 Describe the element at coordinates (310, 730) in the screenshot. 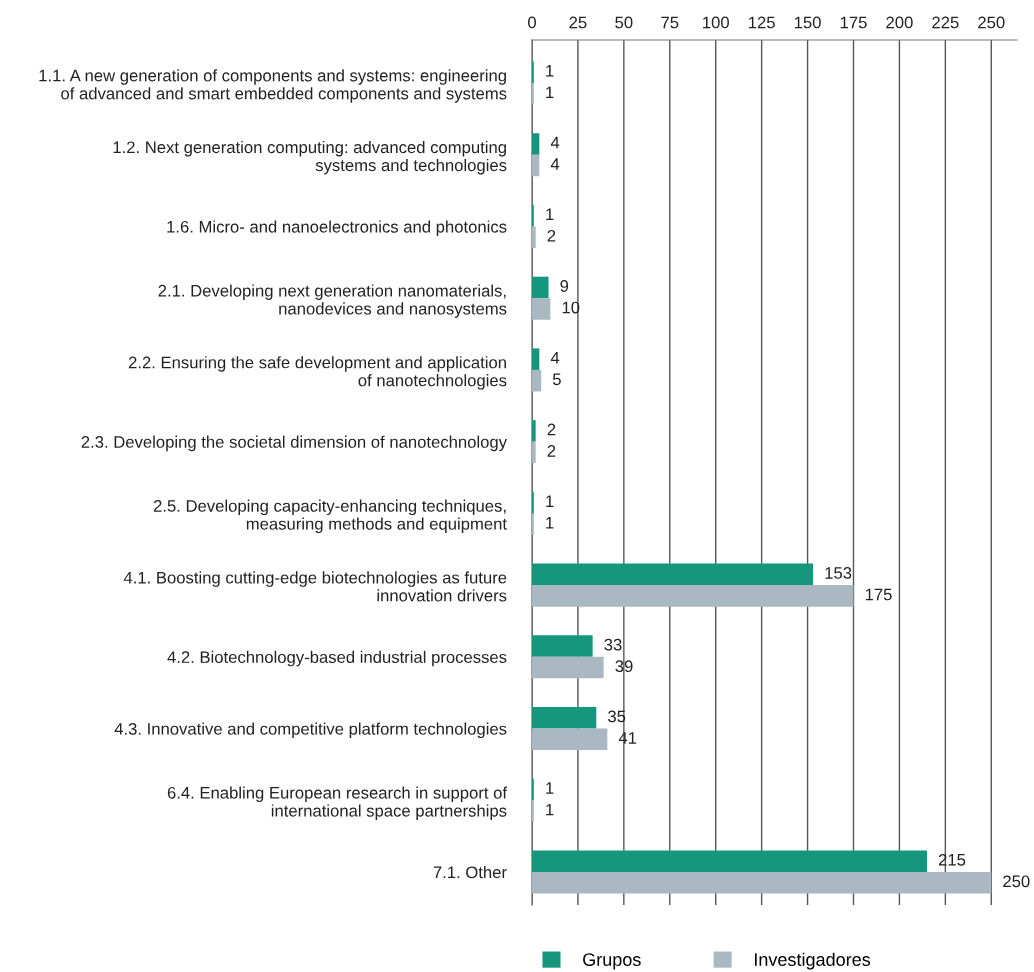

I see `y-tick-label: 4.3. Innovative and competitive platform technologies` at that location.